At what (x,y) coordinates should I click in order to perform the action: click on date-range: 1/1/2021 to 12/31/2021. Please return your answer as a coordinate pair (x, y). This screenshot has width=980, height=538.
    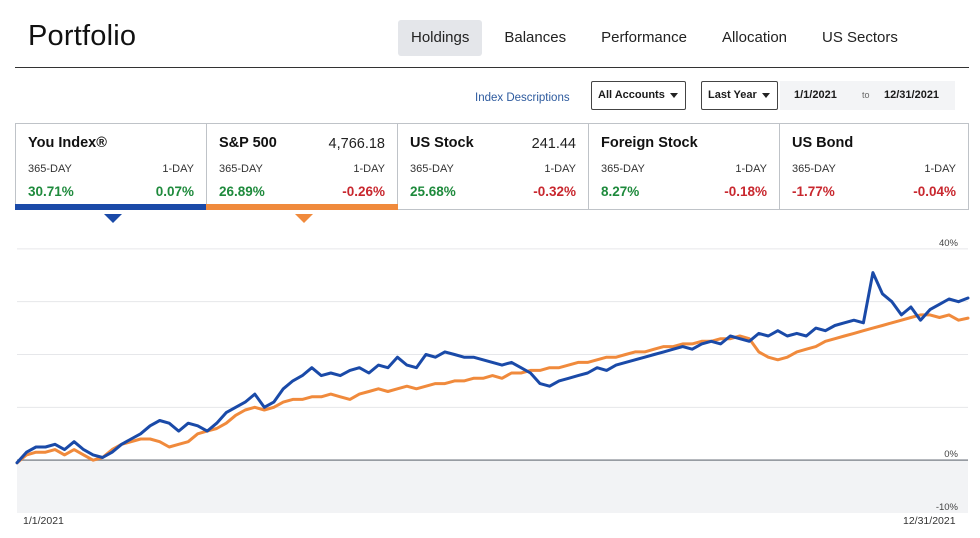
    Looking at the image, I should click on (867, 95).